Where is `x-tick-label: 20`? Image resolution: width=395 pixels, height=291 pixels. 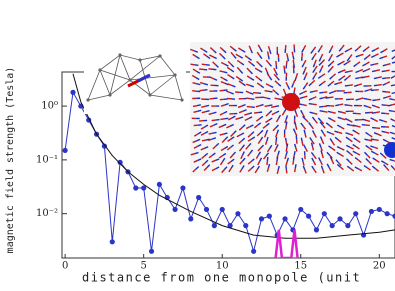 x-tick-label: 20 is located at coordinates (379, 266).